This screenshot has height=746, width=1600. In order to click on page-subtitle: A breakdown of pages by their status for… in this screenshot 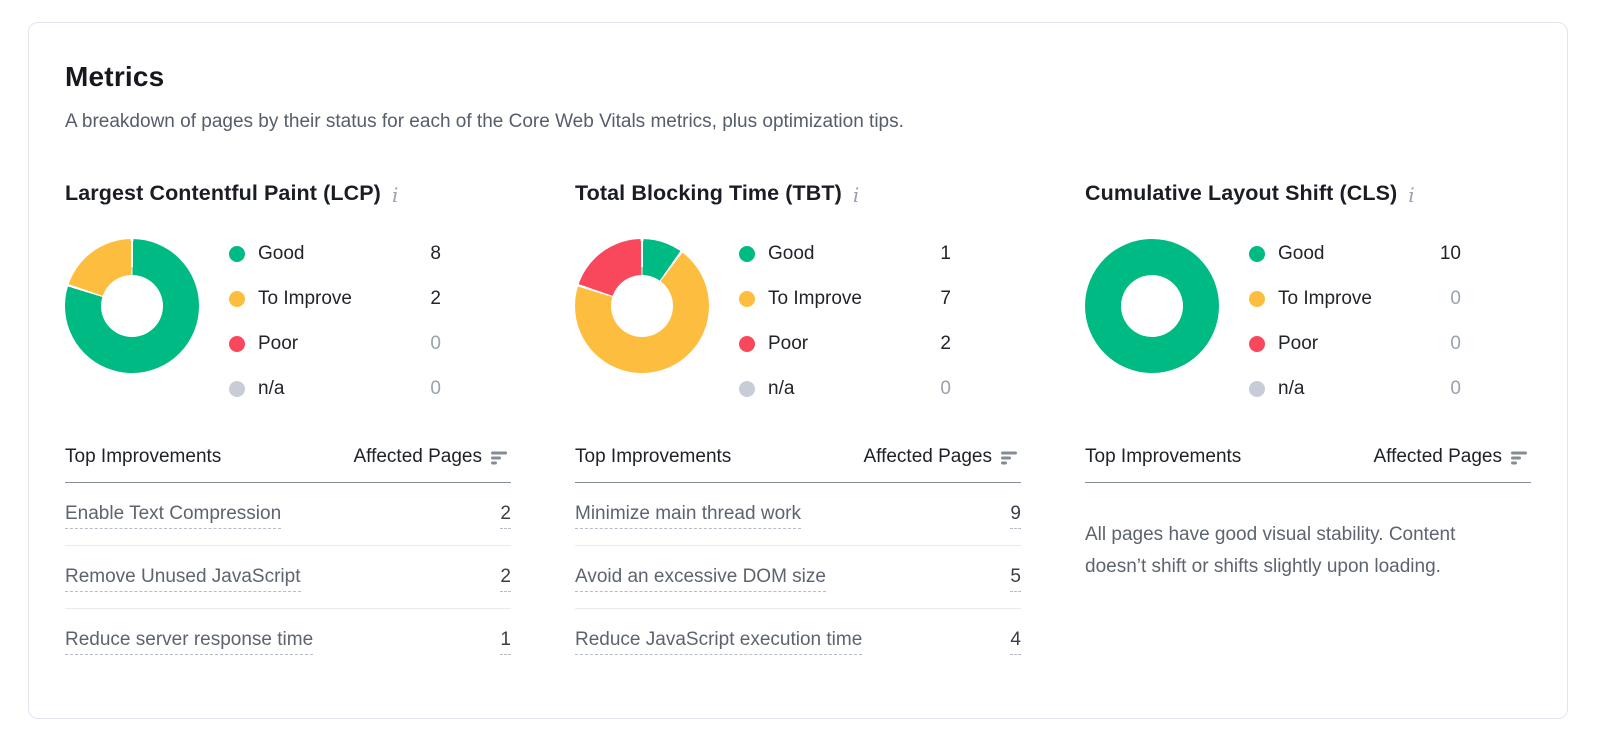, I will do `click(484, 121)`.